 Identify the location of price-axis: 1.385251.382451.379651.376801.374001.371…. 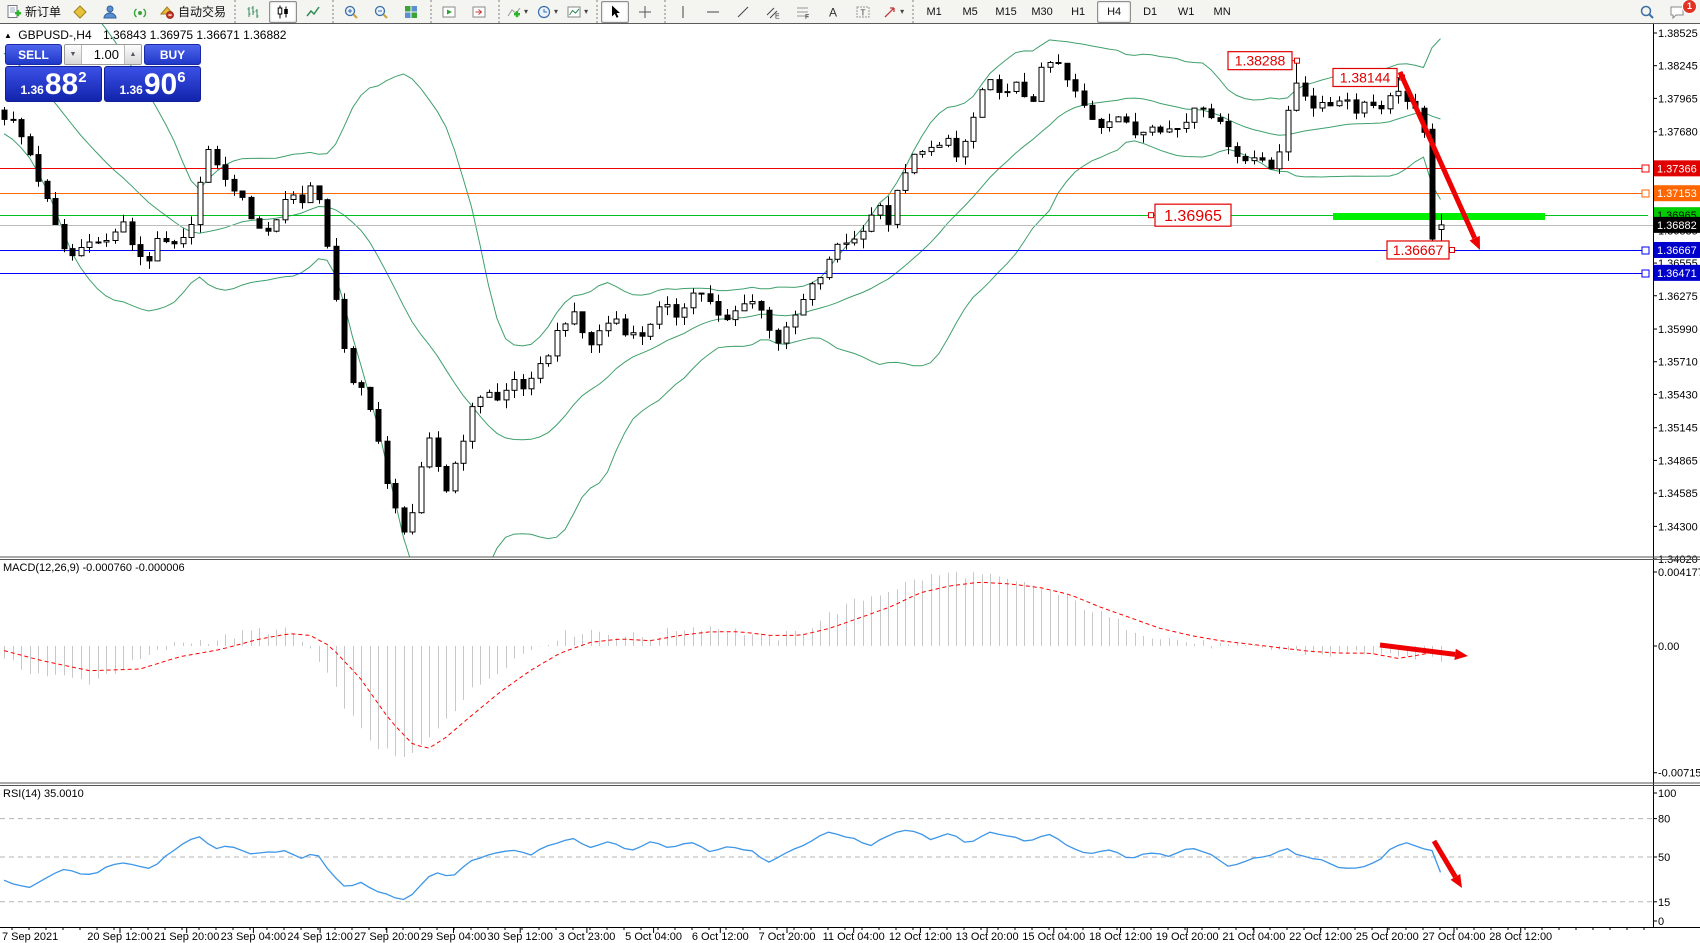
(1676, 476).